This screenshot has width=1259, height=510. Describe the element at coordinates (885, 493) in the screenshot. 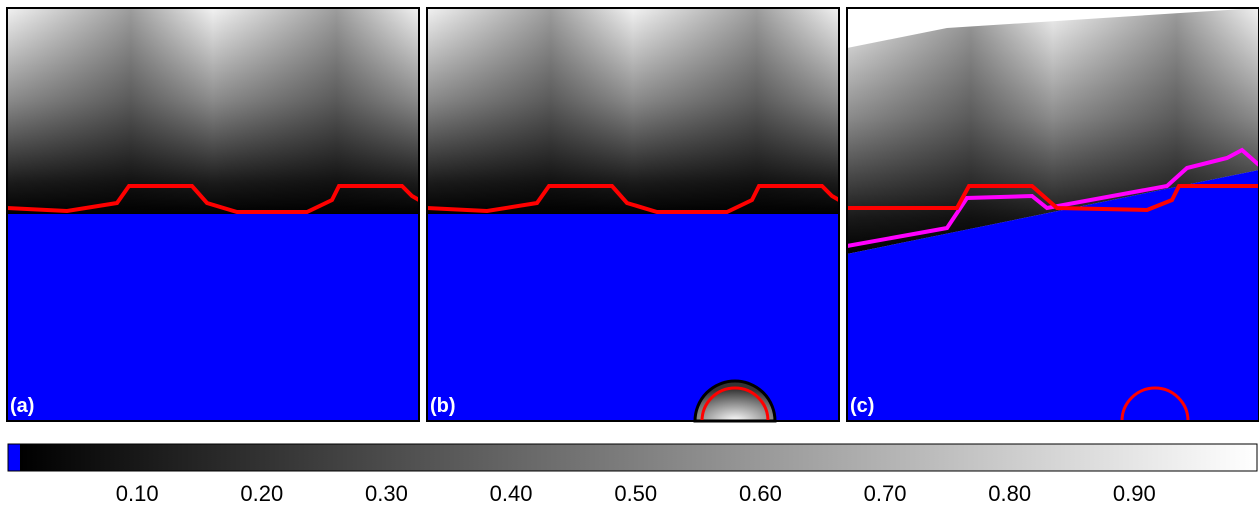

I see `tick-label: 0.70` at that location.